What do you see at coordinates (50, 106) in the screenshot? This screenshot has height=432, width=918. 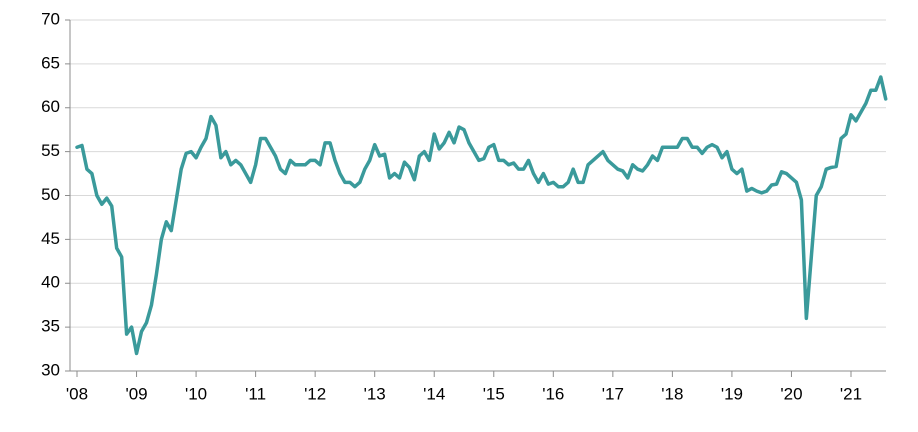 I see `y-tick-label: 60` at bounding box center [50, 106].